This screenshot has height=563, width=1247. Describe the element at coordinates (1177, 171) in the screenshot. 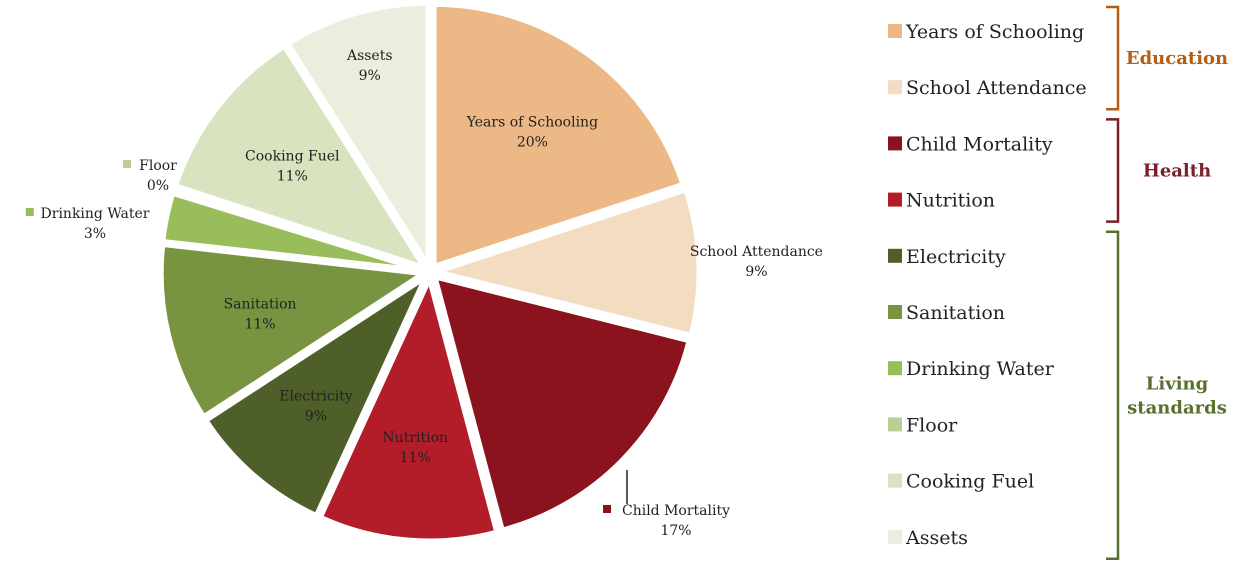

I see `group-label-health: Health` at that location.